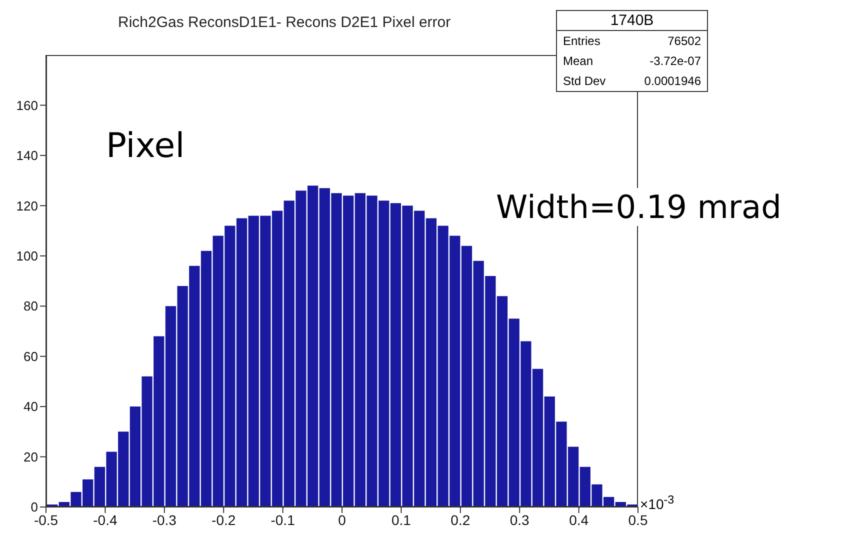 This screenshot has width=846, height=549. What do you see at coordinates (27, 256) in the screenshot?
I see `y-tick-label: 100` at bounding box center [27, 256].